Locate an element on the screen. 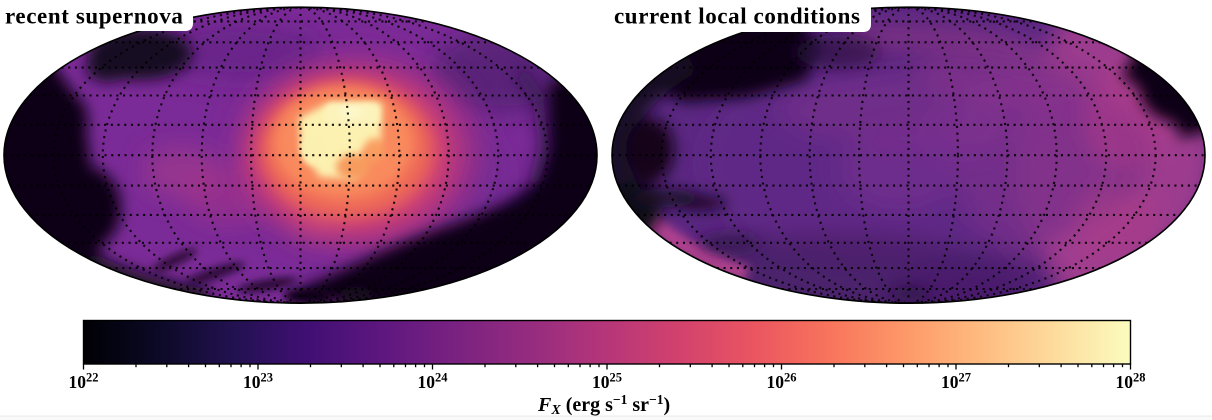 This screenshot has width=1212, height=420. svg-text: 1024 is located at coordinates (433, 381).